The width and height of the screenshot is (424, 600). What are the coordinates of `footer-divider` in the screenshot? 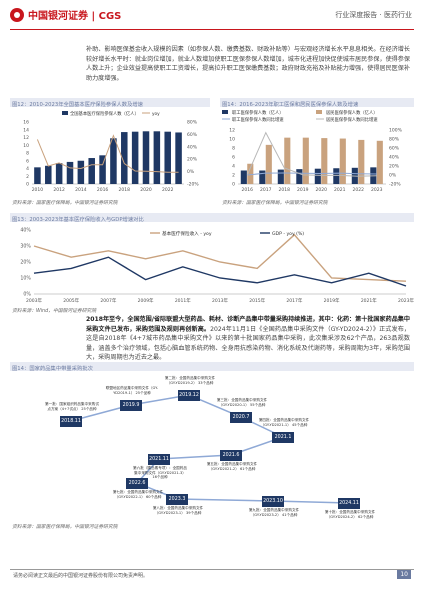 It's located at (212, 569).